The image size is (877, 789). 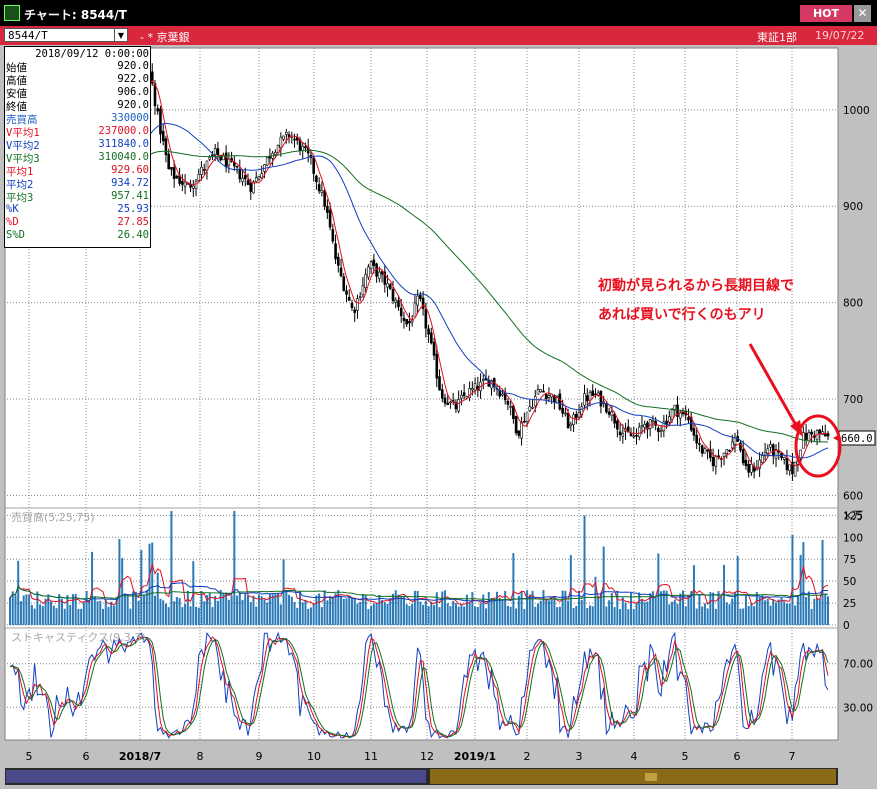 What do you see at coordinates (60, 35) in the screenshot?
I see `ticker-input: 8544/T` at bounding box center [60, 35].